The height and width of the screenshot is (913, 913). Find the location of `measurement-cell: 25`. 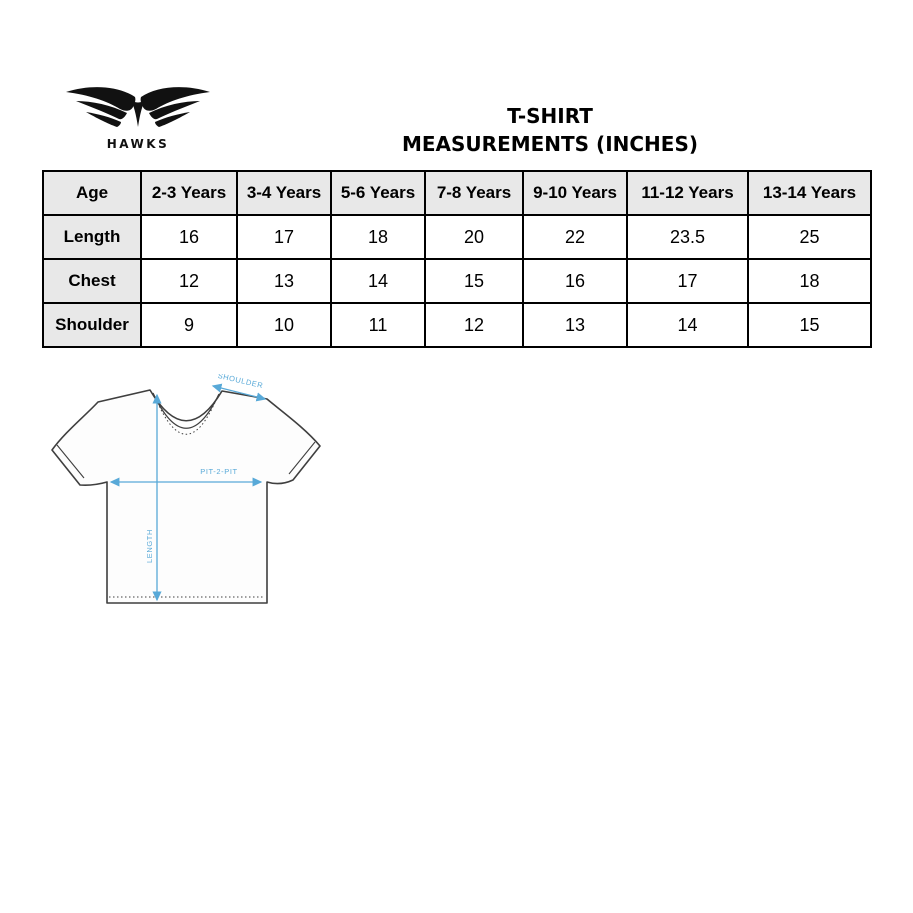

measurement-cell: 25 is located at coordinates (809, 237).